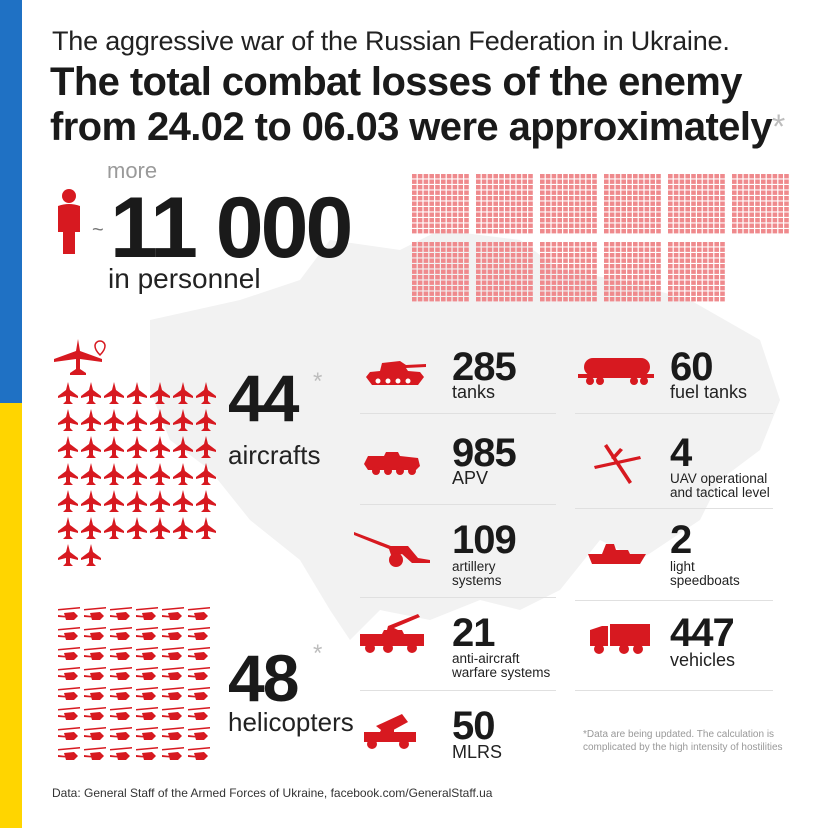 The height and width of the screenshot is (828, 828). What do you see at coordinates (484, 540) in the screenshot?
I see `artillery-value: 109` at bounding box center [484, 540].